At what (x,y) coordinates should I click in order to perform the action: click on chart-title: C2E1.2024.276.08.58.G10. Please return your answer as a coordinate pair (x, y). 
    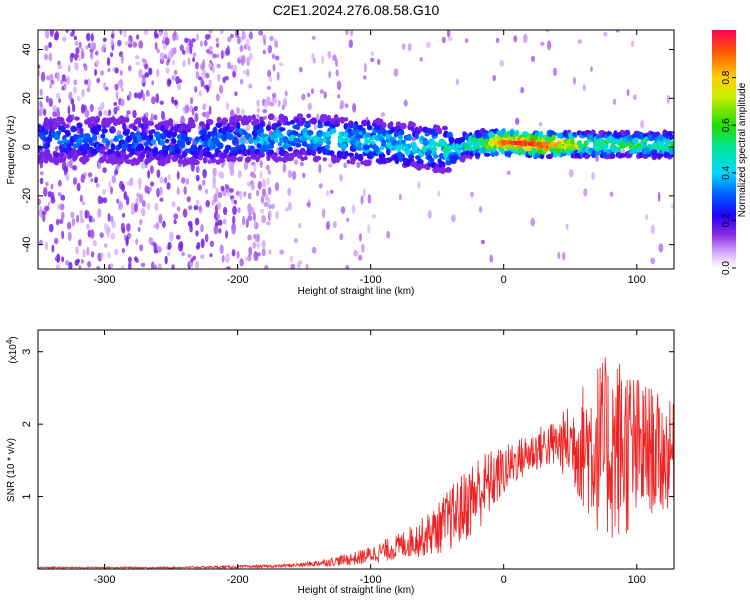
    Looking at the image, I should click on (356, 10).